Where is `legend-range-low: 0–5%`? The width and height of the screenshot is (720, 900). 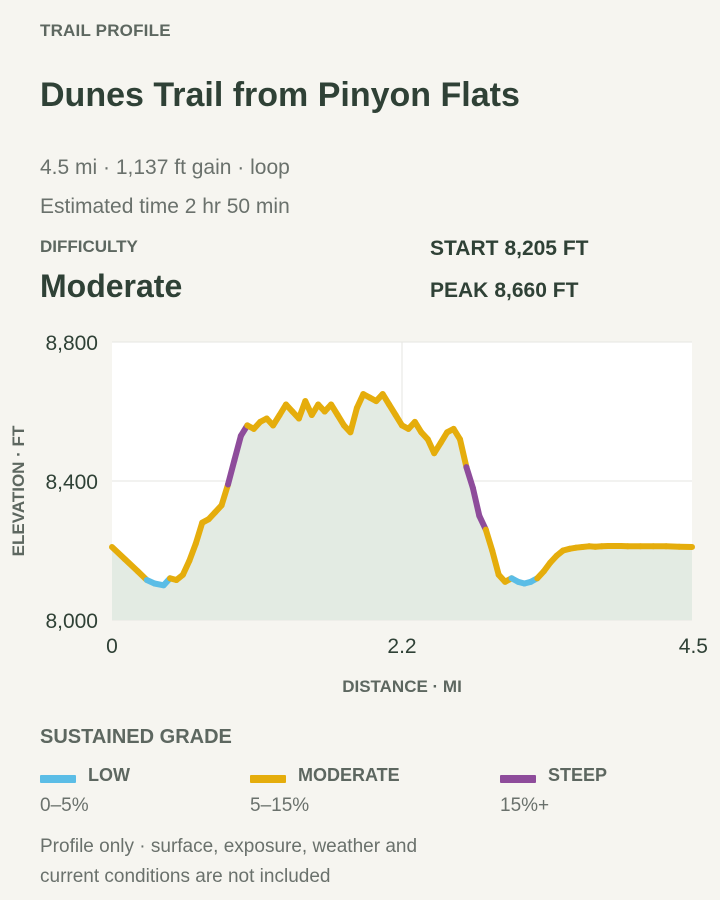 legend-range-low: 0–5% is located at coordinates (64, 805).